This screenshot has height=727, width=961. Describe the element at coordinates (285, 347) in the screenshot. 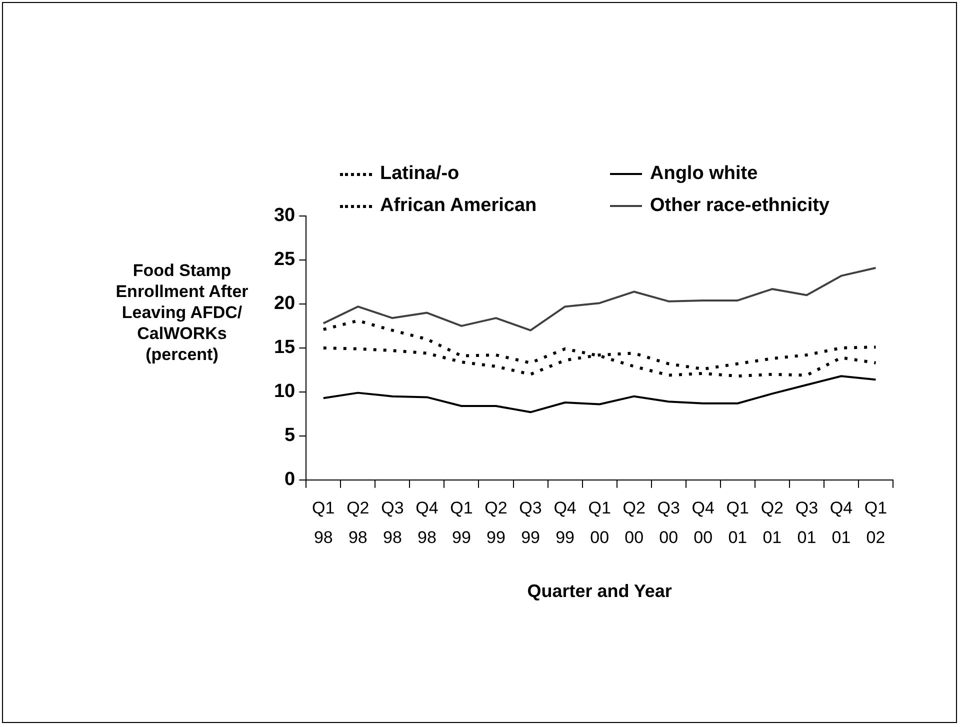

I see `y-tick-label: 15` at that location.